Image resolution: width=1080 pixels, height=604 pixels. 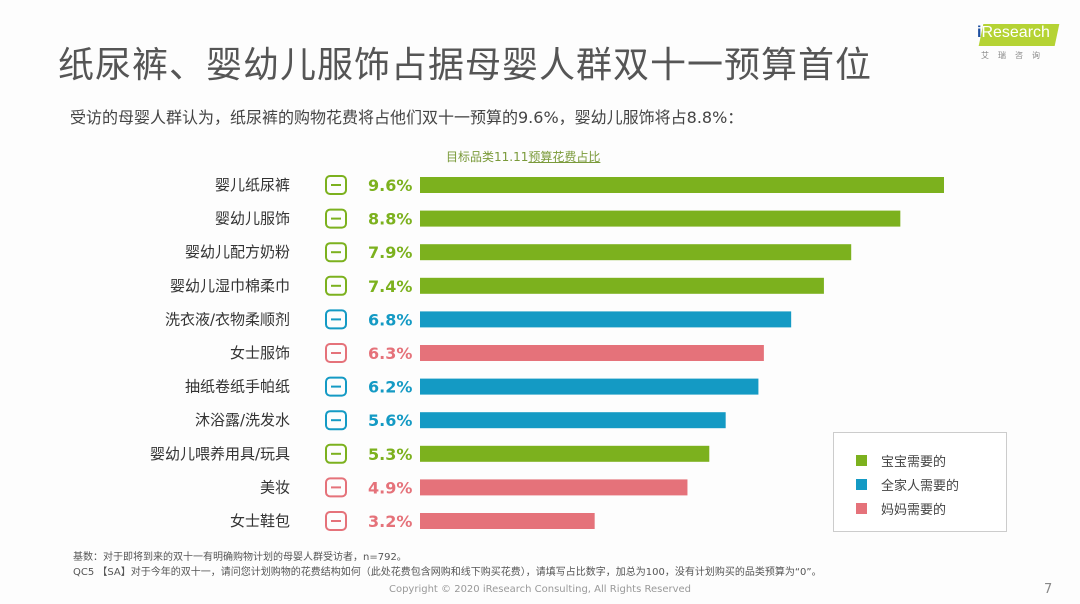 I want to click on value-label: 5.3%, so click(x=390, y=454).